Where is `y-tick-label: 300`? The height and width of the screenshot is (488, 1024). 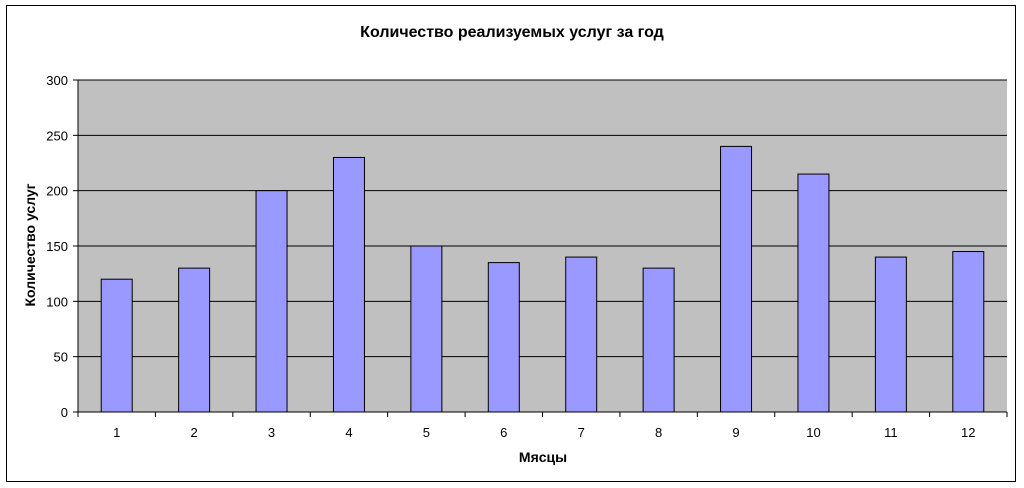 y-tick-label: 300 is located at coordinates (57, 80).